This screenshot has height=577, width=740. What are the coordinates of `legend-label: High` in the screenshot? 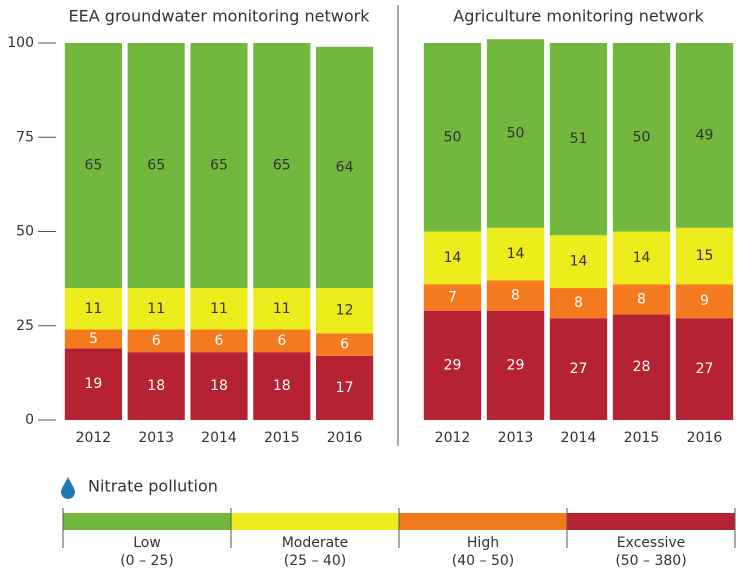 It's located at (483, 543).